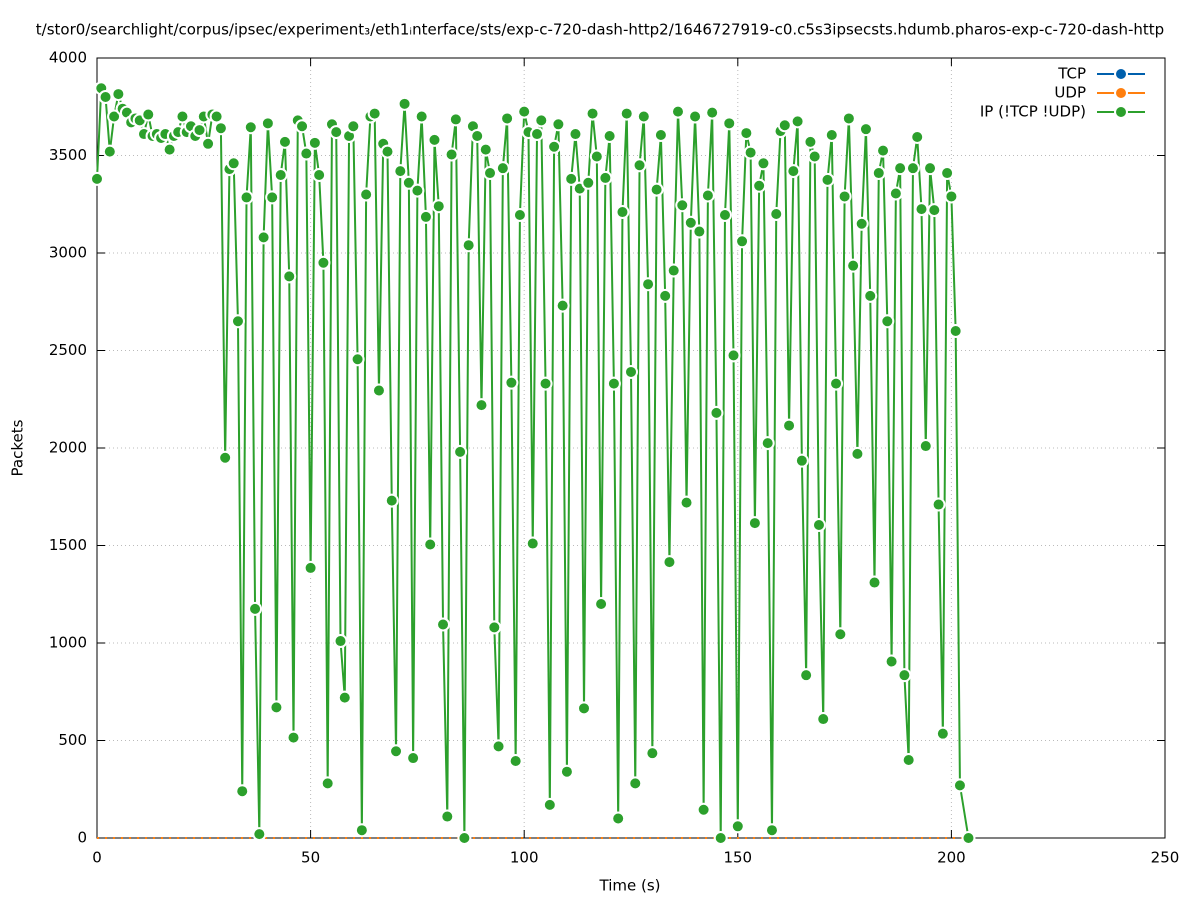  I want to click on legend-label: IP (!TCP !UDP), so click(1033, 112).